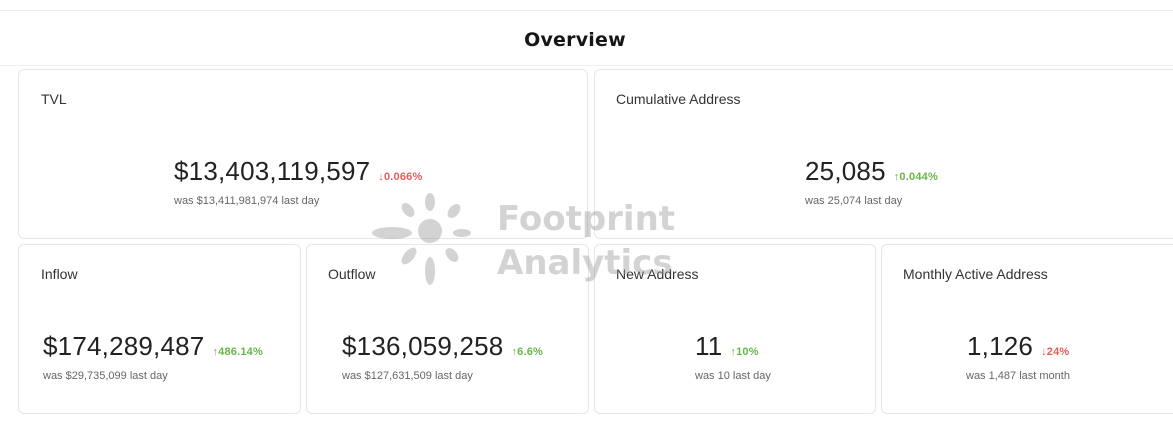 Image resolution: width=1173 pixels, height=425 pixels. I want to click on previous-value: was $29,735,099 last day, so click(105, 376).